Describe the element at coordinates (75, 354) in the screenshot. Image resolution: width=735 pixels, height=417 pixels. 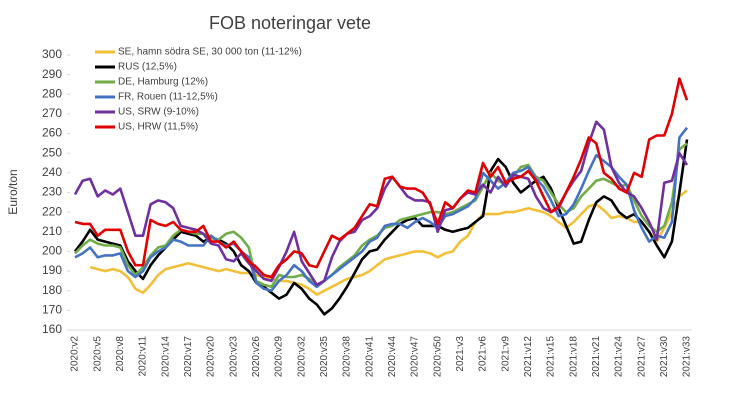
I see `x-tick-label: 2020:v2` at that location.